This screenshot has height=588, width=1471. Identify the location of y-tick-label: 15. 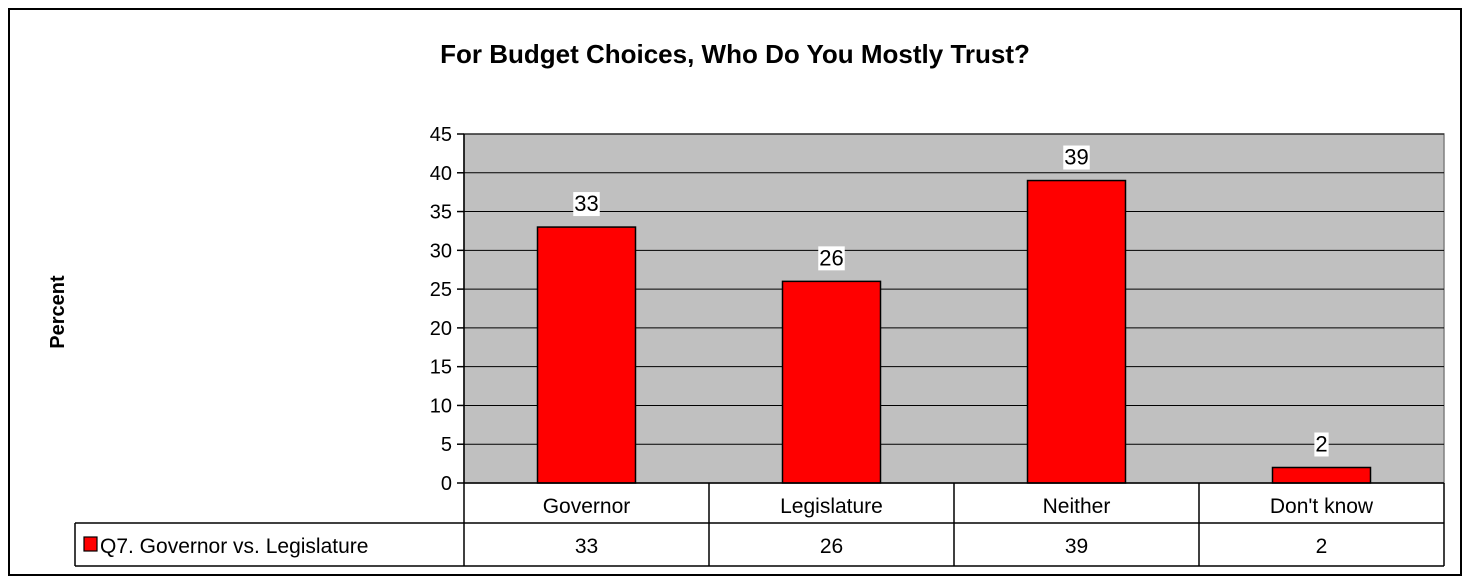
(441, 368).